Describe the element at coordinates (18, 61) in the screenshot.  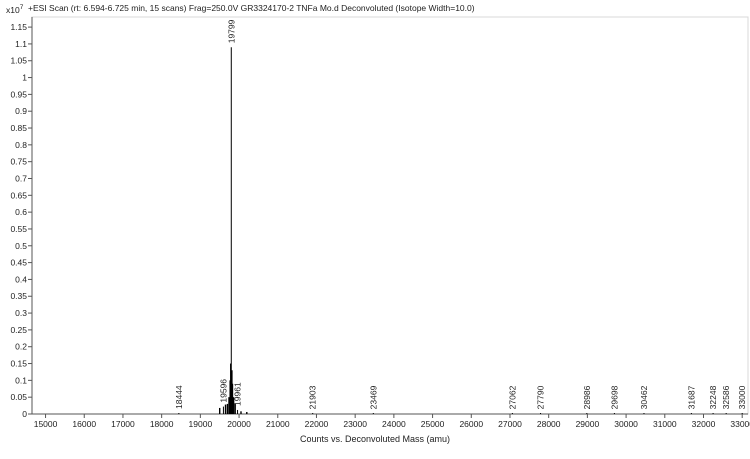
I see `y-tick-label: 1.05` at that location.